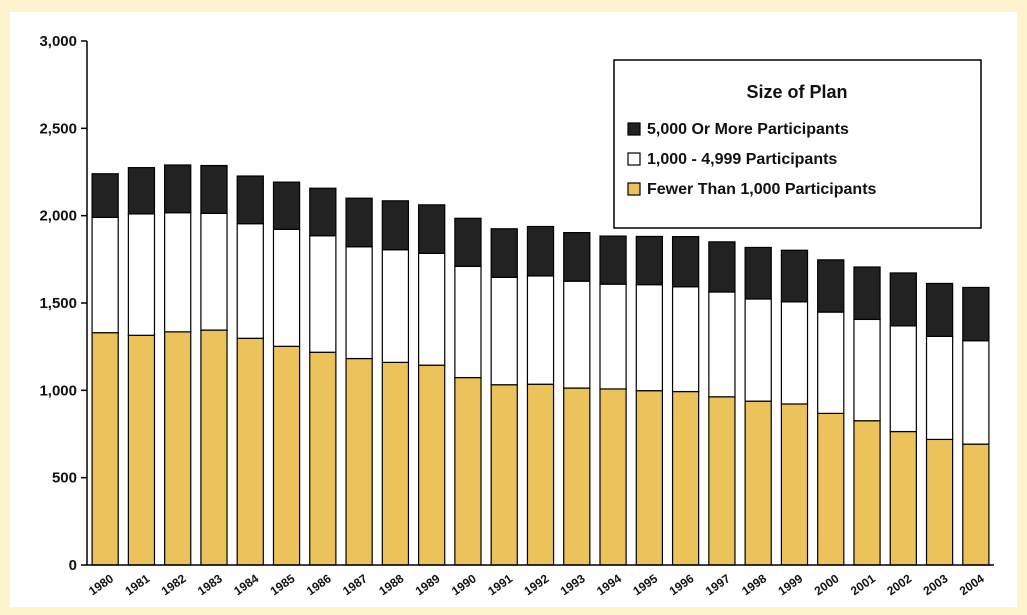 This screenshot has height=615, width=1027. I want to click on x-tick-label-1997: 1997, so click(718, 584).